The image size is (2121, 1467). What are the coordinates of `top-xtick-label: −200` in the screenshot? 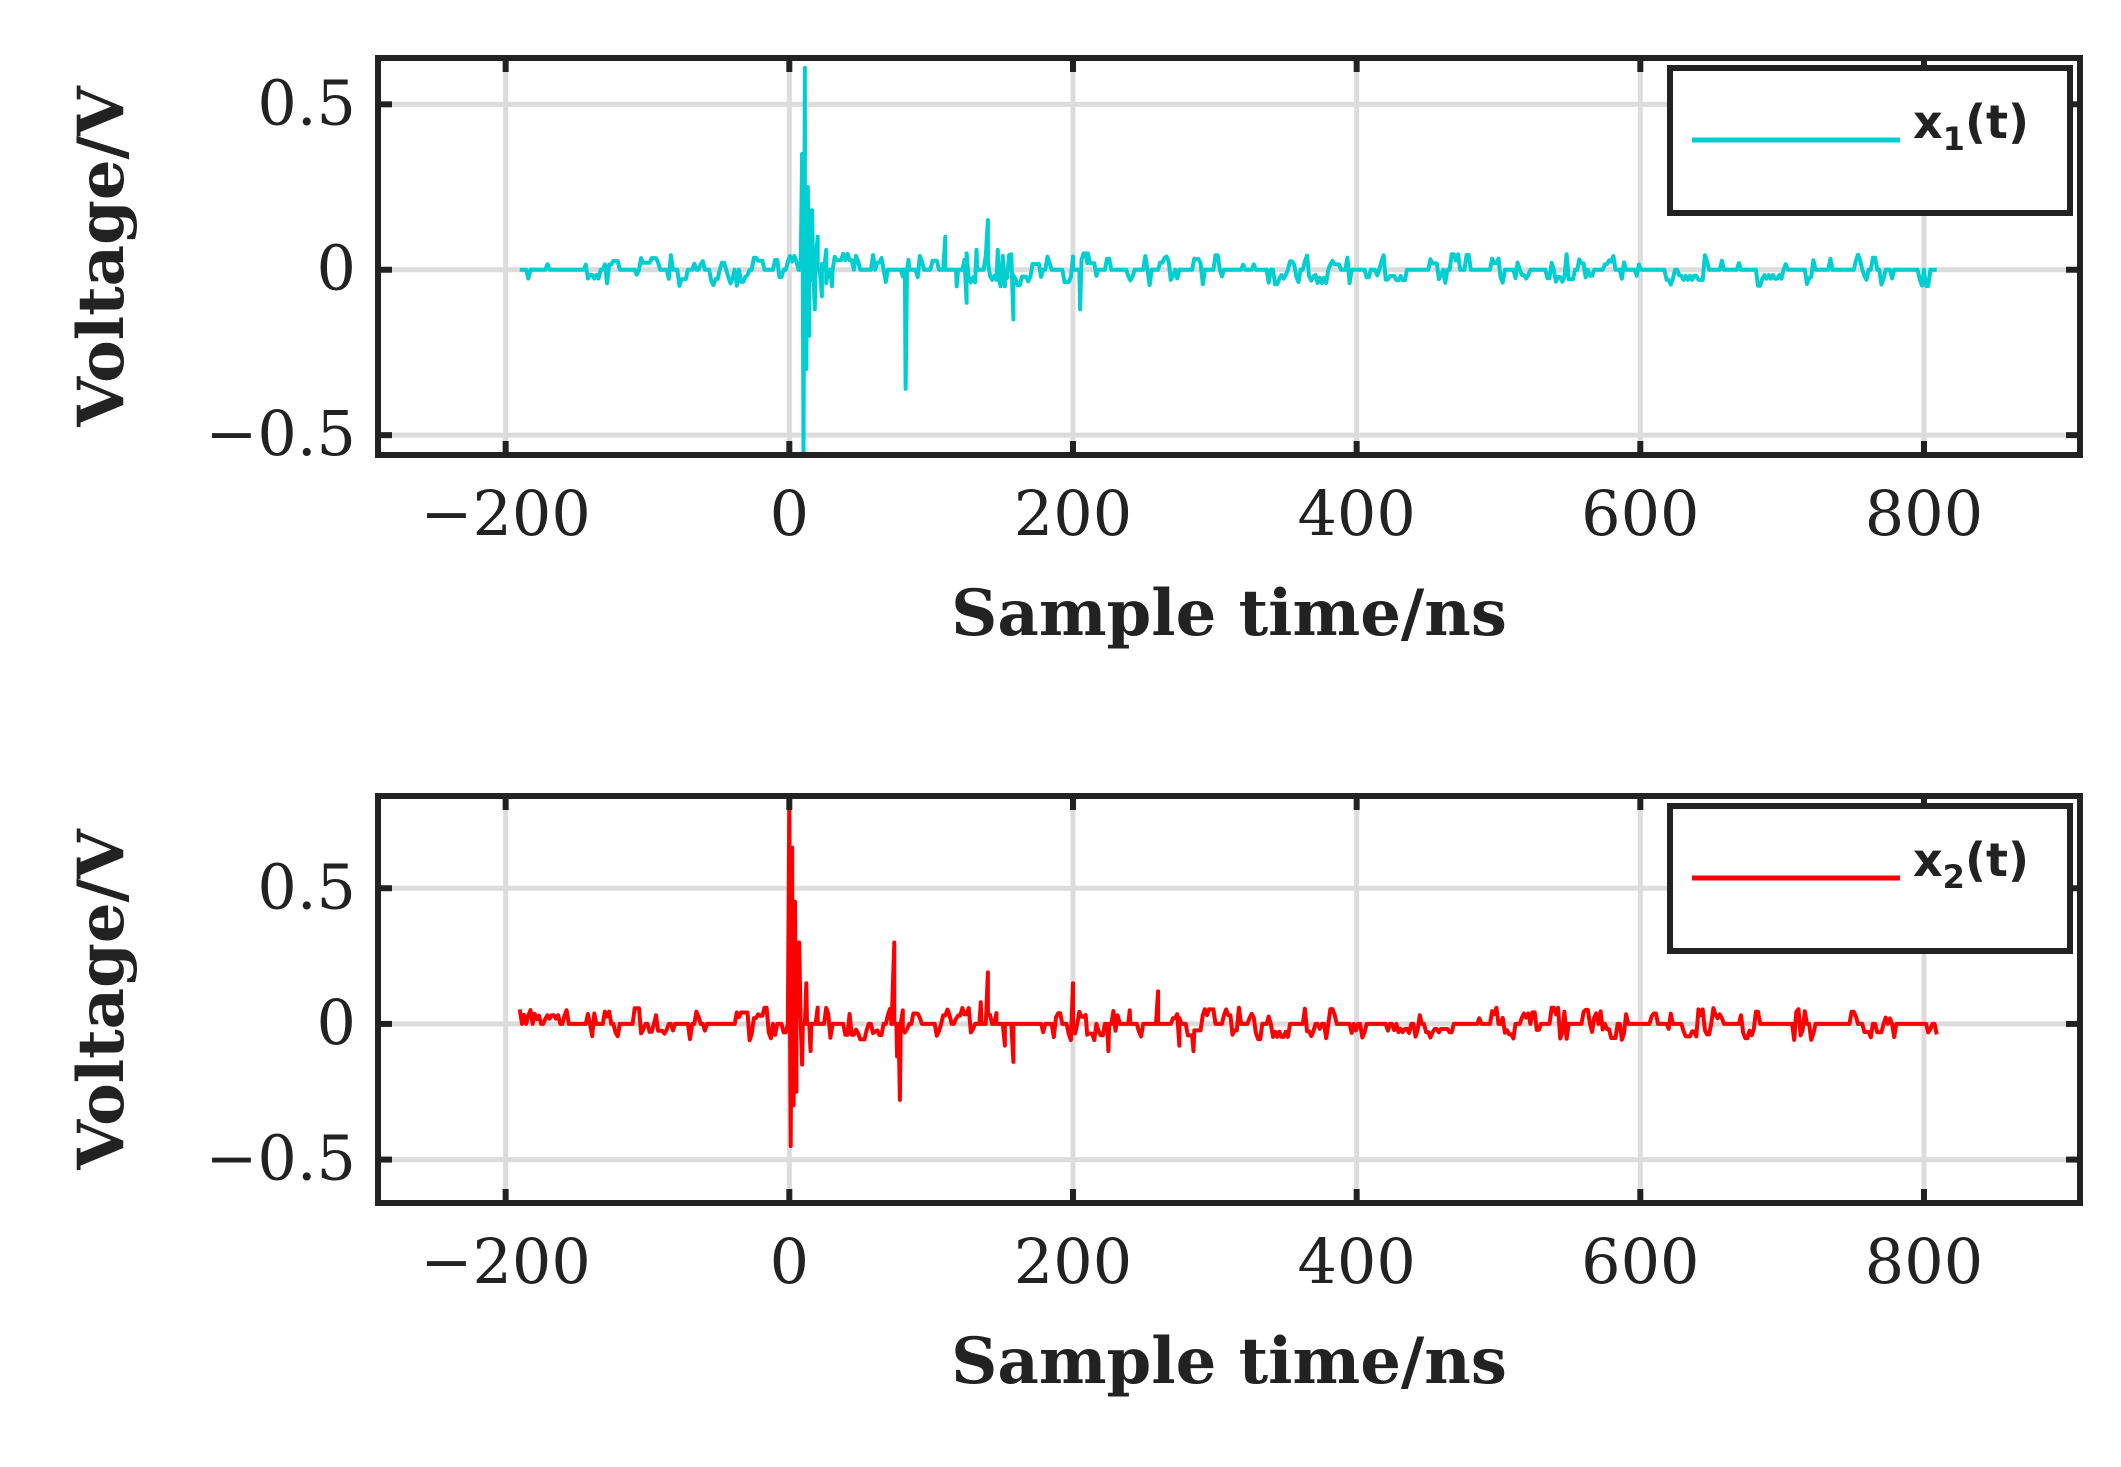 It's located at (506, 513).